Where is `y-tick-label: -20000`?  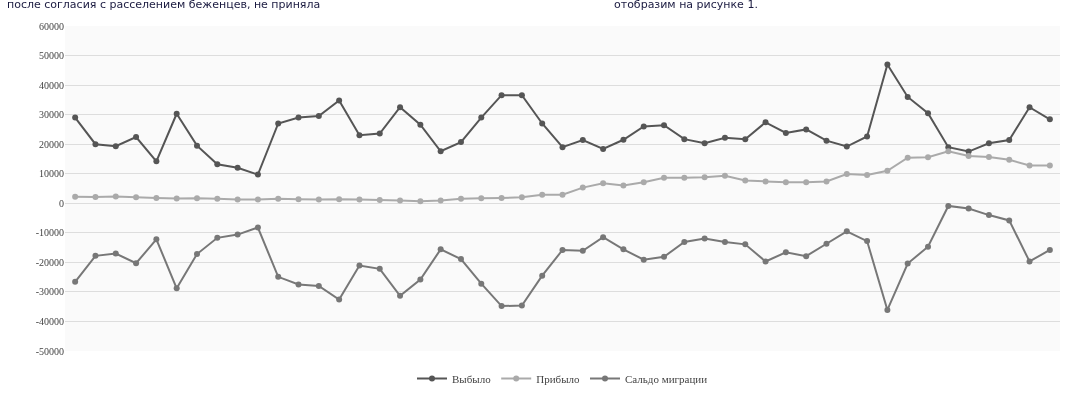 y-tick-label: -20000 is located at coordinates (49, 262).